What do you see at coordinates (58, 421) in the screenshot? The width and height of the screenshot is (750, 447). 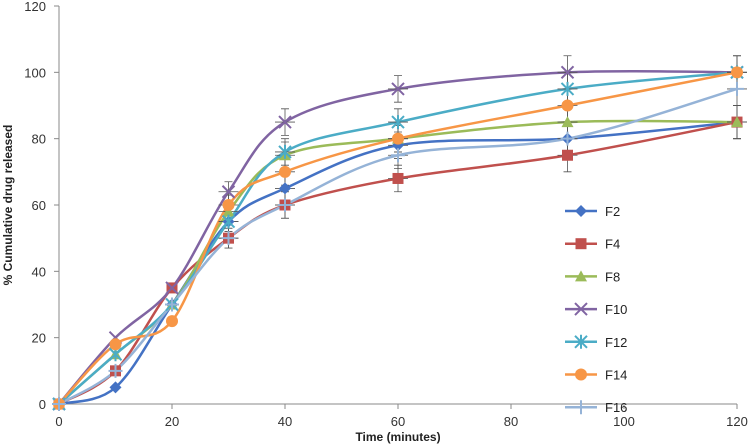 I see `x-tick-label: 0` at bounding box center [58, 421].